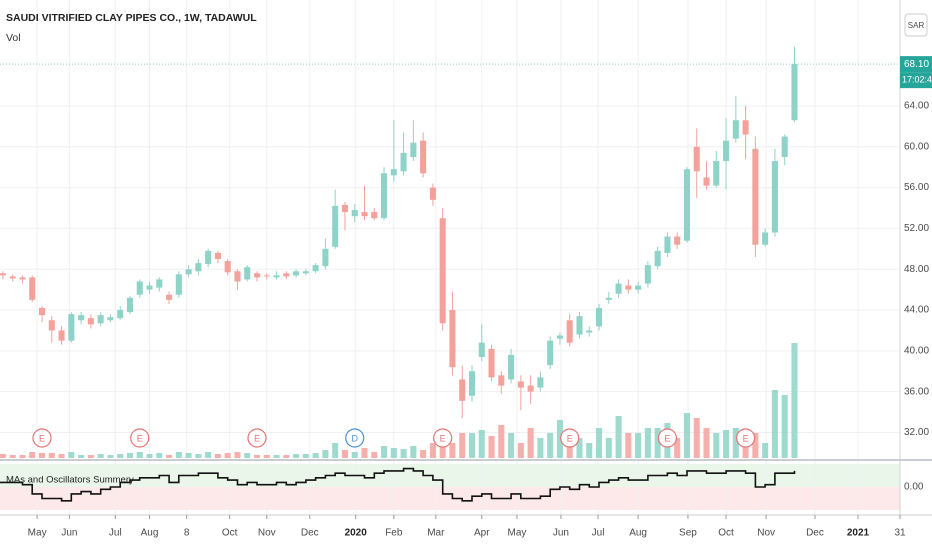  Describe the element at coordinates (394, 533) in the screenshot. I see `x-tick-label: Feb` at that location.